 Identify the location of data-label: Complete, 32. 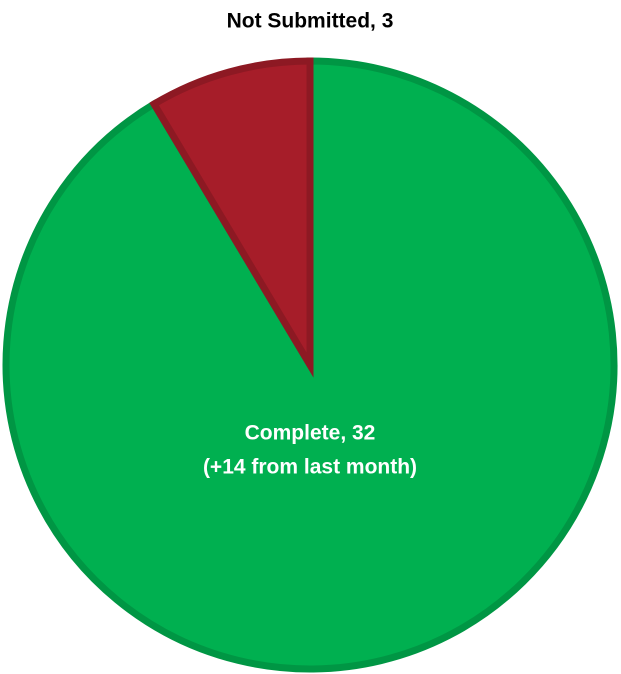
(310, 433).